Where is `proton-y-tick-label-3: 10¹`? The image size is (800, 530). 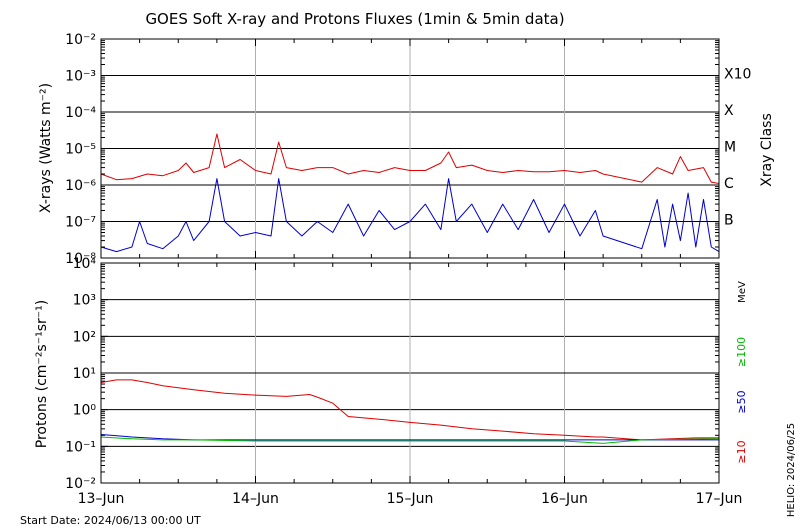 proton-y-tick-label-3: 10¹ is located at coordinates (84, 374).